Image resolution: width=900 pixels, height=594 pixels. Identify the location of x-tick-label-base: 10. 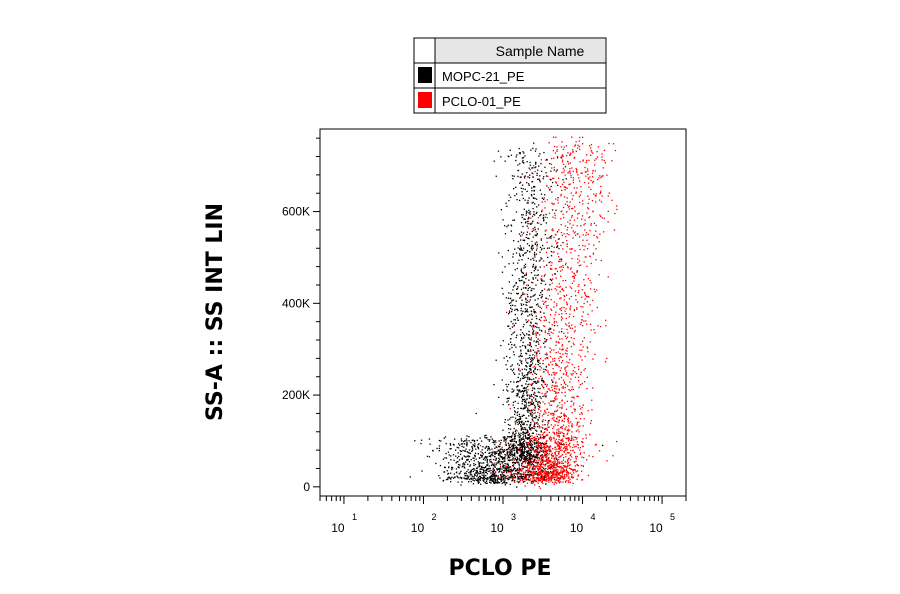
(577, 528).